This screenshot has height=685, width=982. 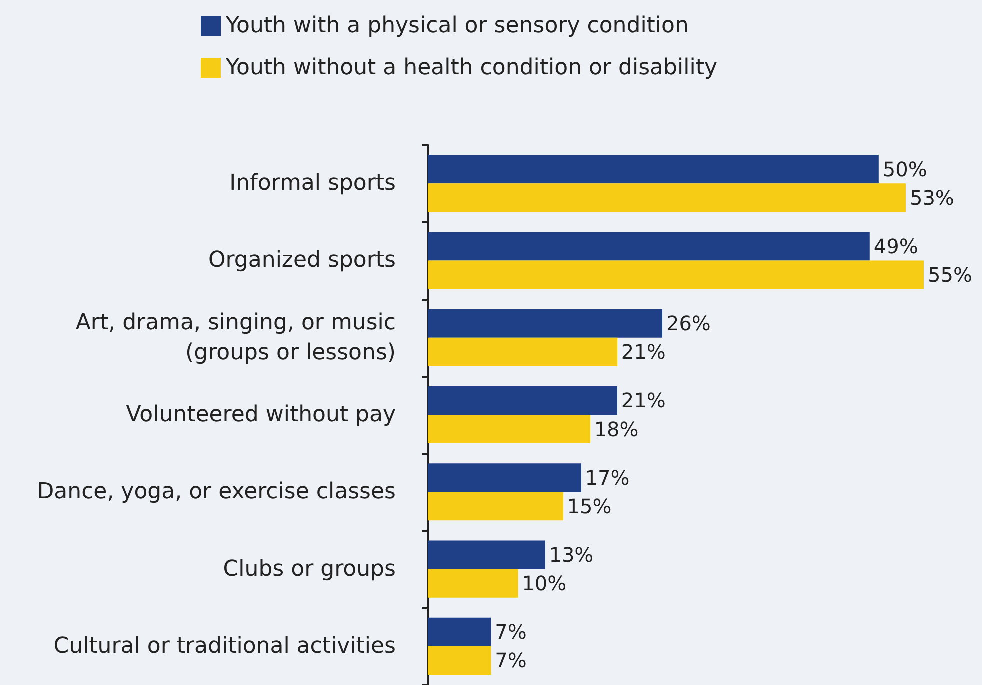 I want to click on data-label: 18%, so click(x=616, y=429).